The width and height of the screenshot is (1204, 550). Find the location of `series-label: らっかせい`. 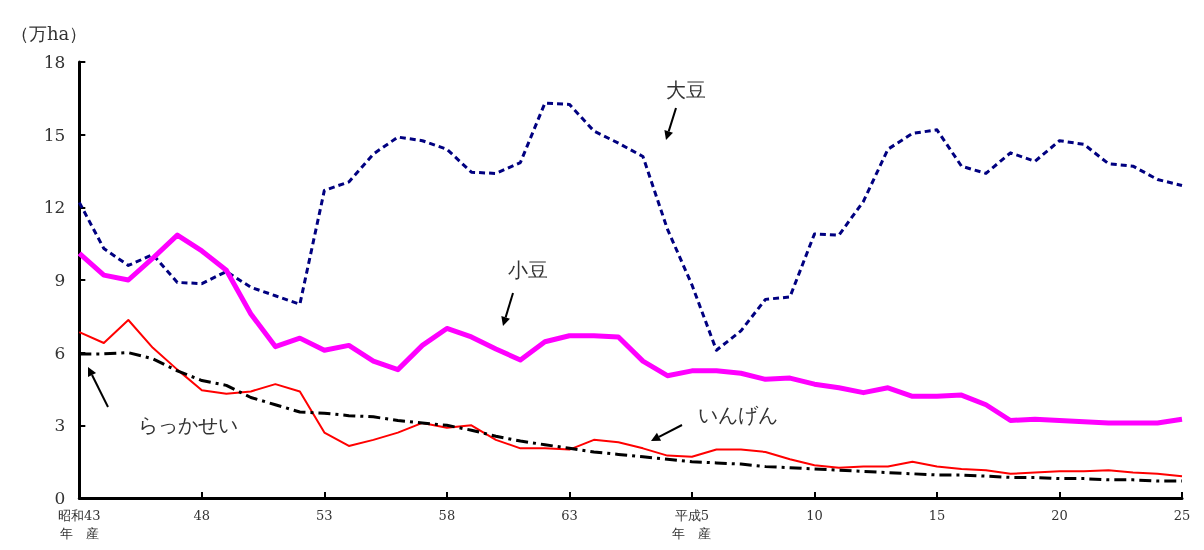

series-label: らっかせい is located at coordinates (188, 425).